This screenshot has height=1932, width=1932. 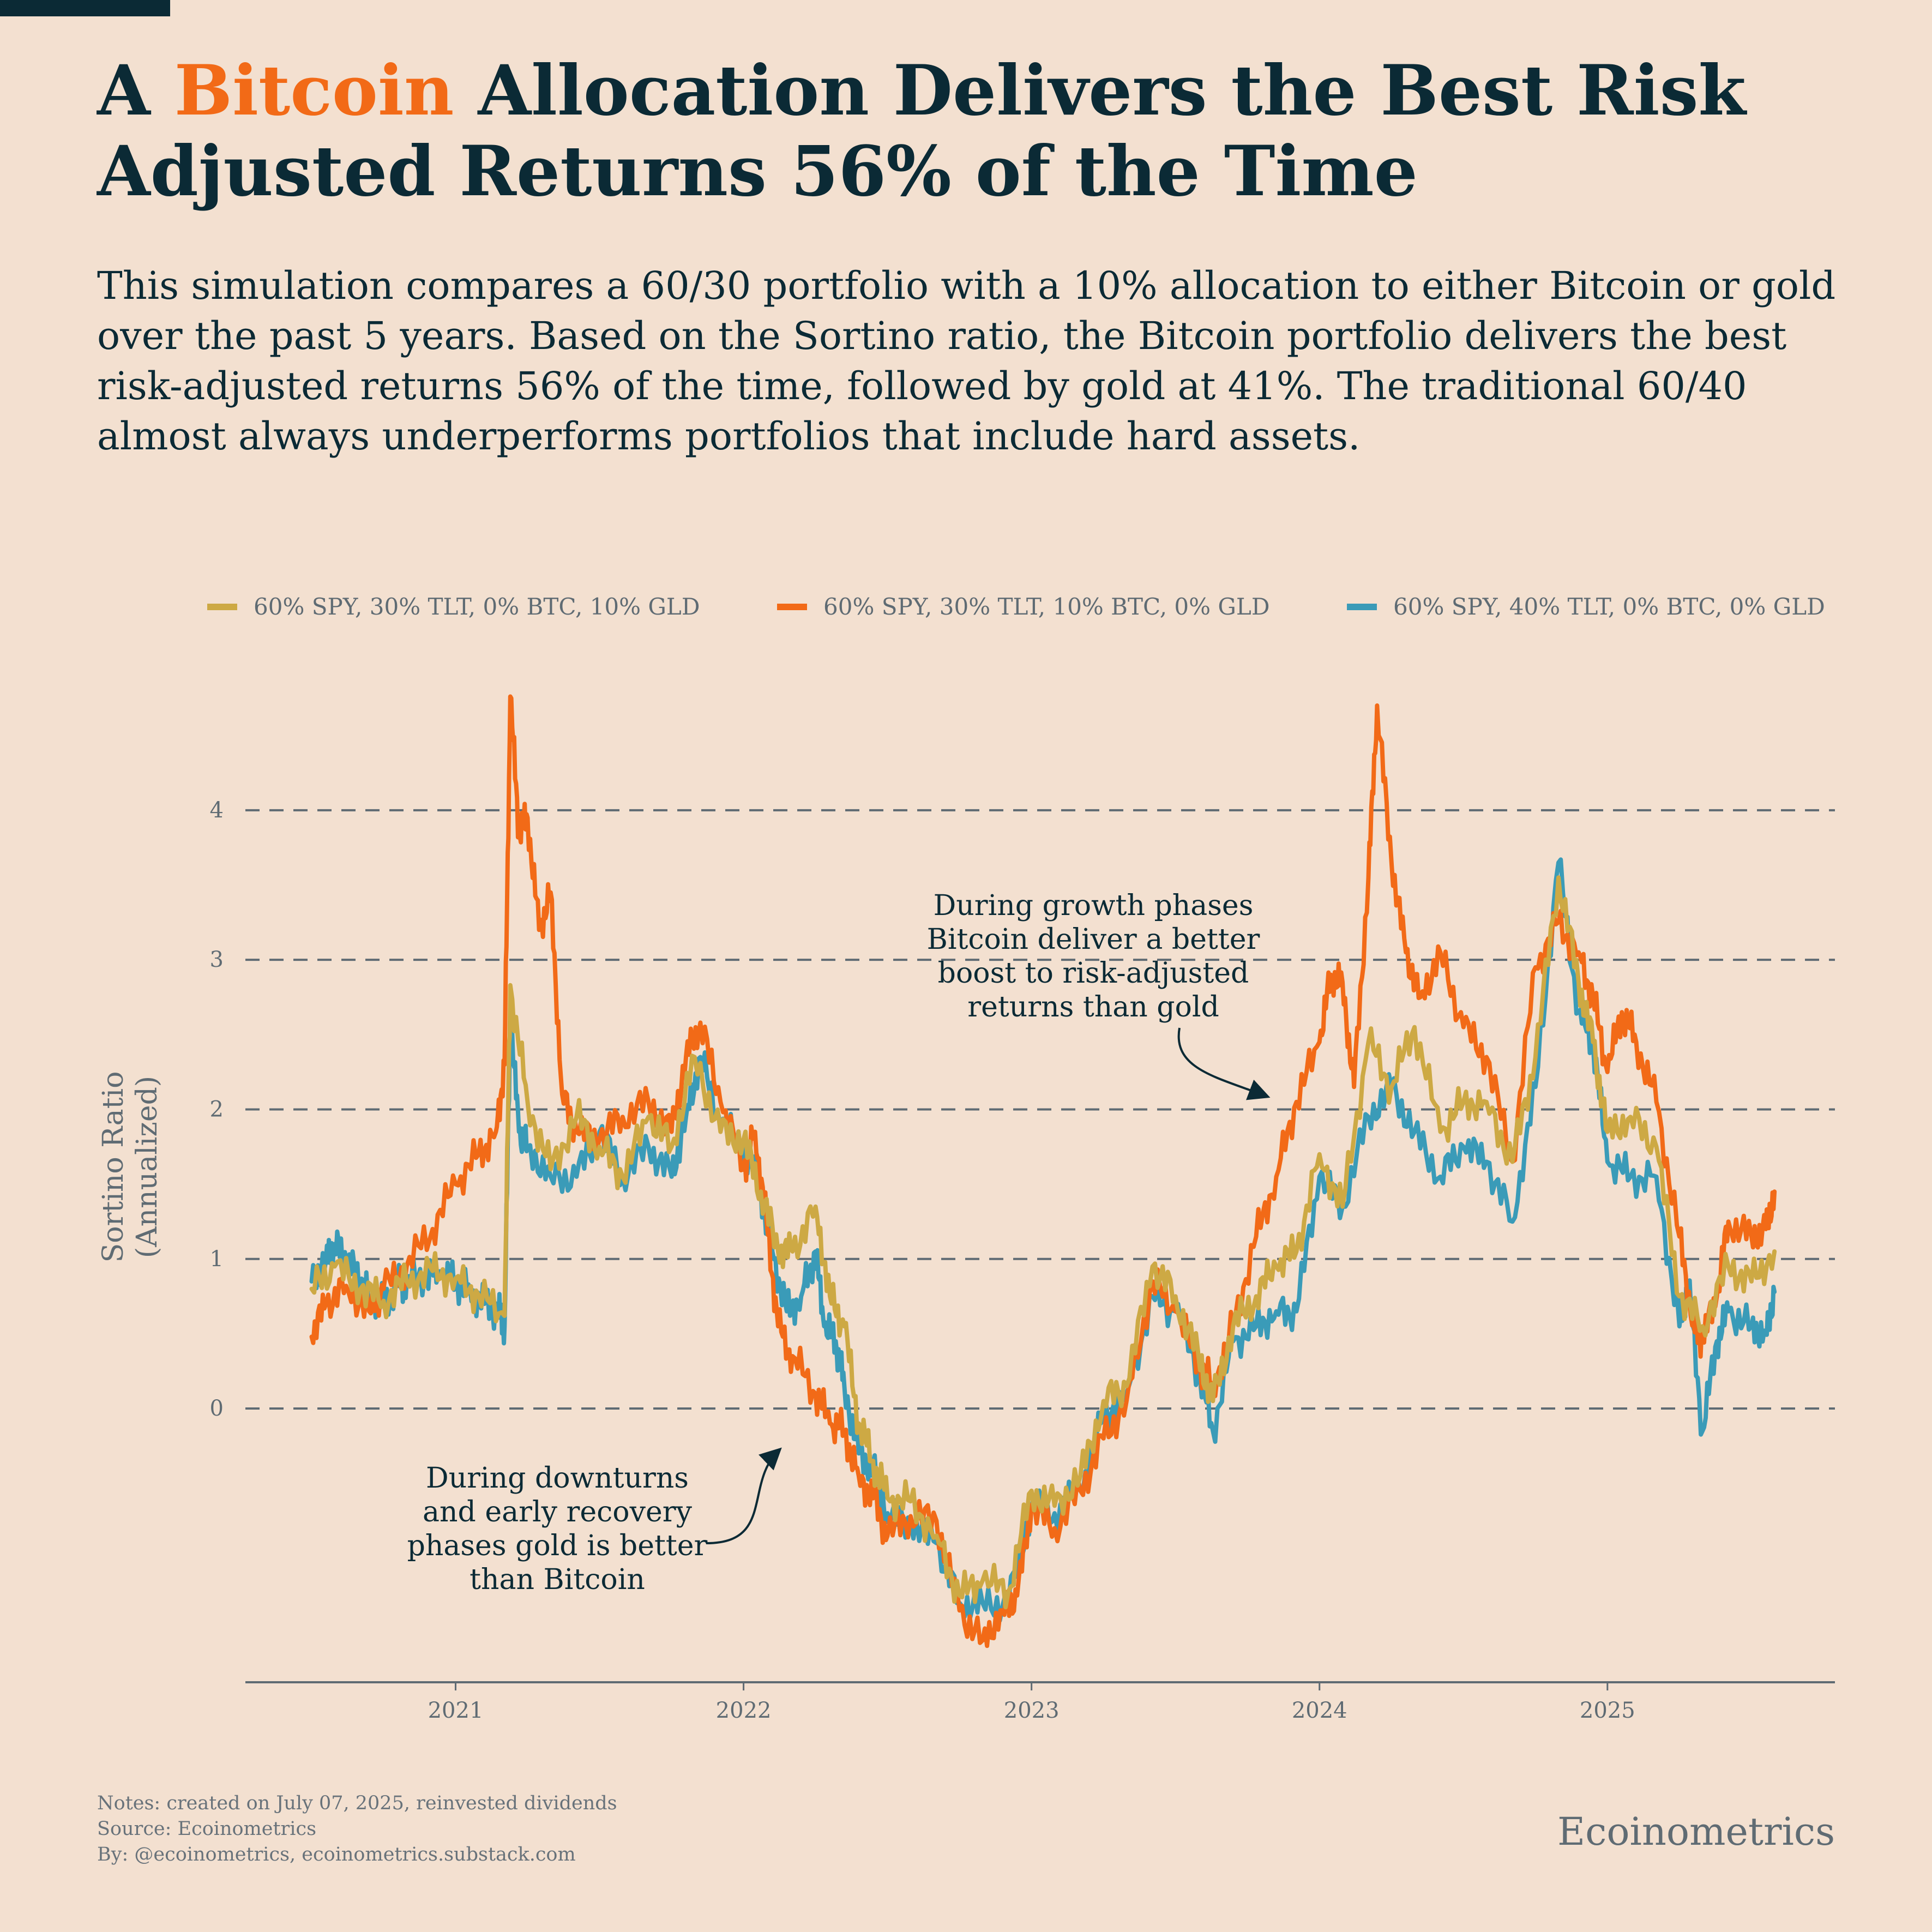 I want to click on y-tick-label-1: 1, so click(x=217, y=1259).